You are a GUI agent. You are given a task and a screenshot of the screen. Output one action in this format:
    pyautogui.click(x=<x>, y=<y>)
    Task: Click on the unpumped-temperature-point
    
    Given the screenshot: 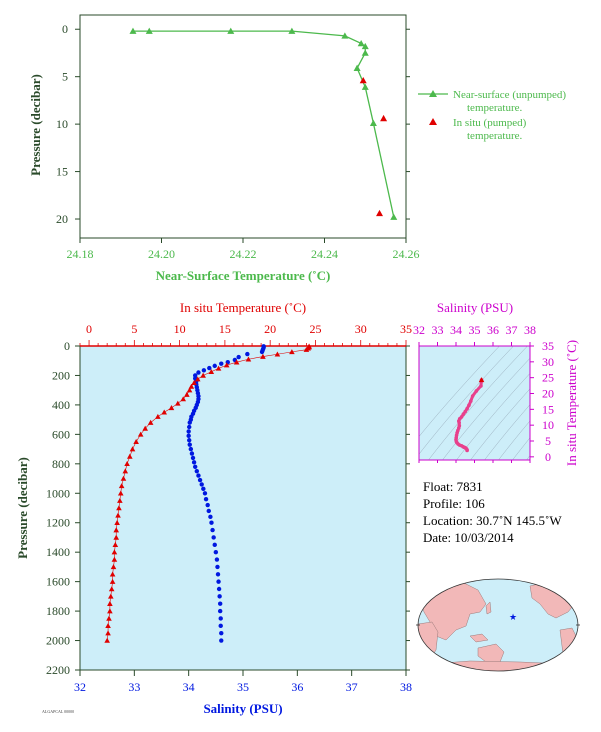 What is the action you would take?
    pyautogui.click(x=365, y=52)
    